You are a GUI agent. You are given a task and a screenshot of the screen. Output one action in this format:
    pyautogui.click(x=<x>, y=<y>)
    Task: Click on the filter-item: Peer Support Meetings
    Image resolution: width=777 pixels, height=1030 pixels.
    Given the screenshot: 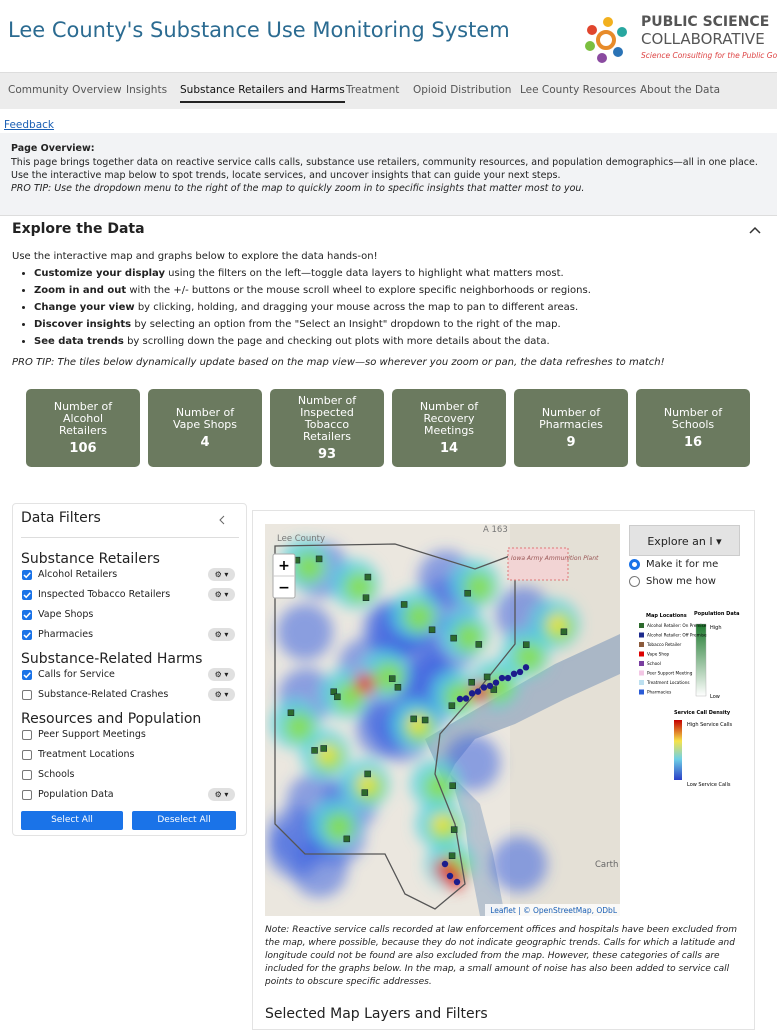 What is the action you would take?
    pyautogui.click(x=84, y=734)
    